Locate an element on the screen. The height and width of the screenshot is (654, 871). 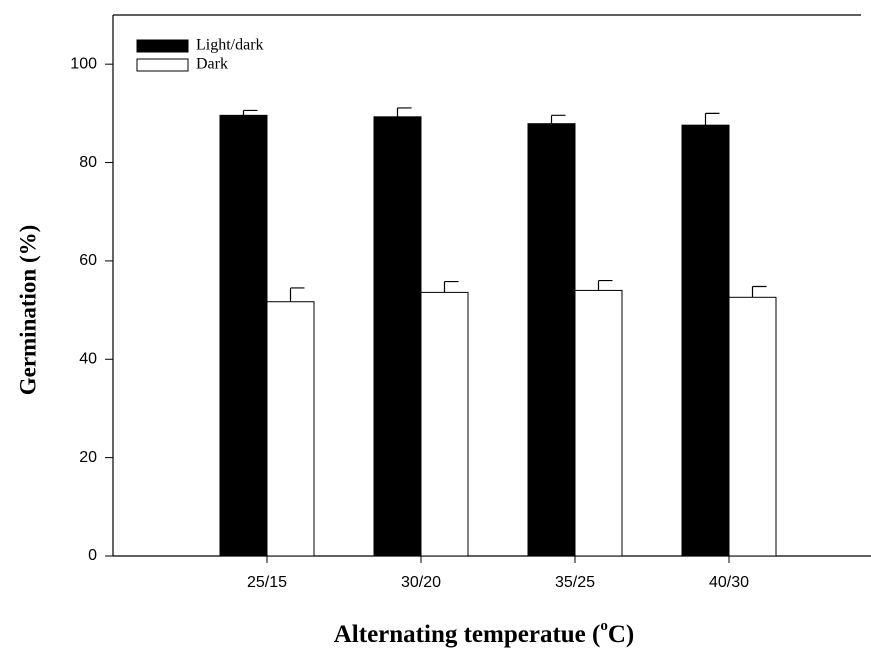
y-tick-label: 40 is located at coordinates (88, 358).